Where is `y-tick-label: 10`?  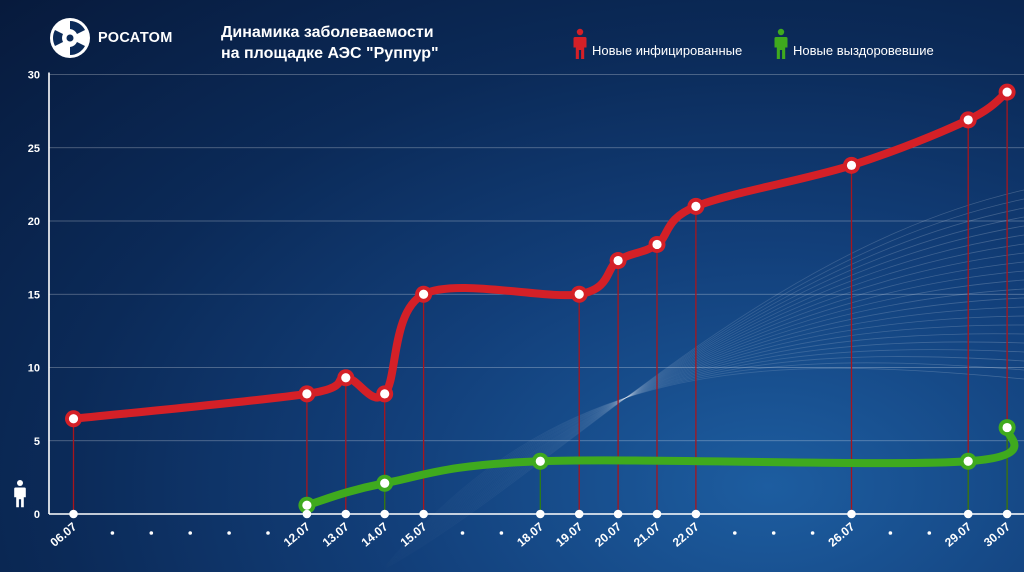 y-tick-label: 10 is located at coordinates (34, 369).